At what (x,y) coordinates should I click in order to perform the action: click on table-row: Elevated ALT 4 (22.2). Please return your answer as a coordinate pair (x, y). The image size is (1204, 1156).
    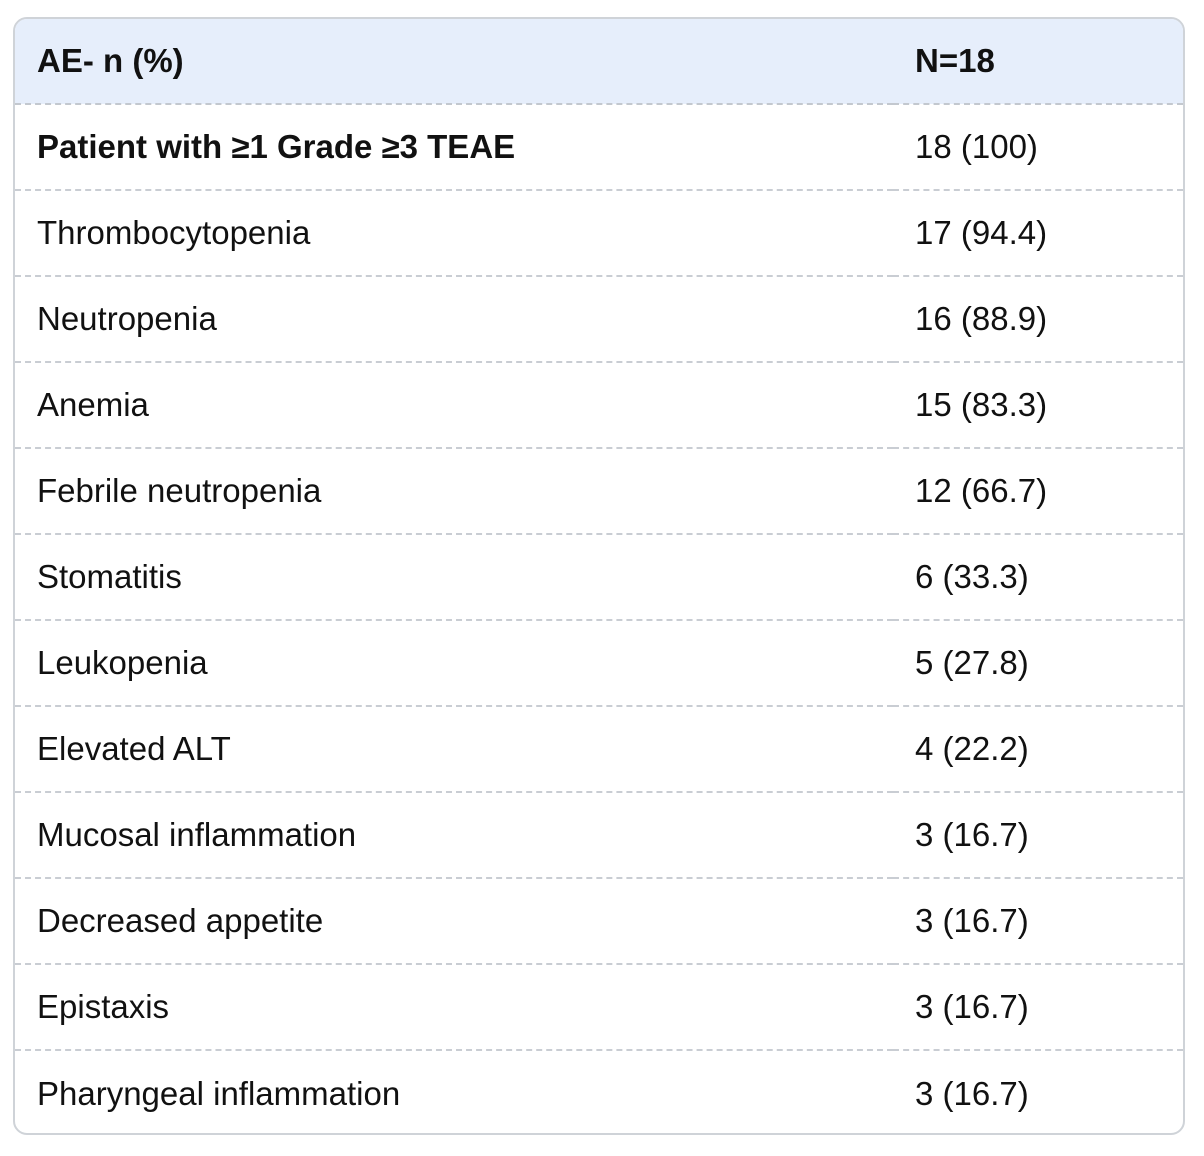
    Looking at the image, I should click on (599, 749).